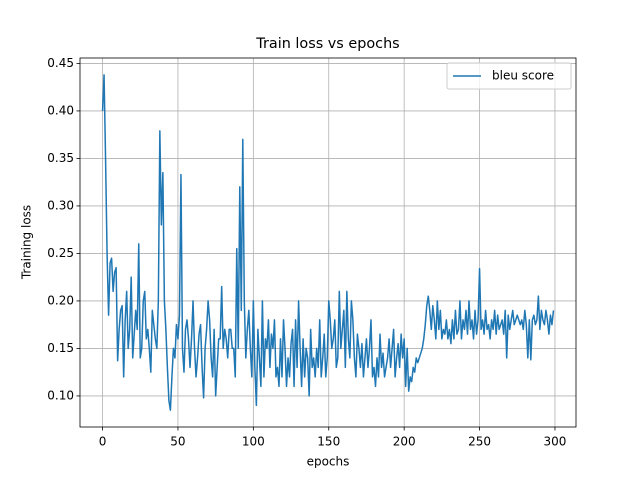 The image size is (640, 480). I want to click on x-tick-label: 250, so click(479, 442).